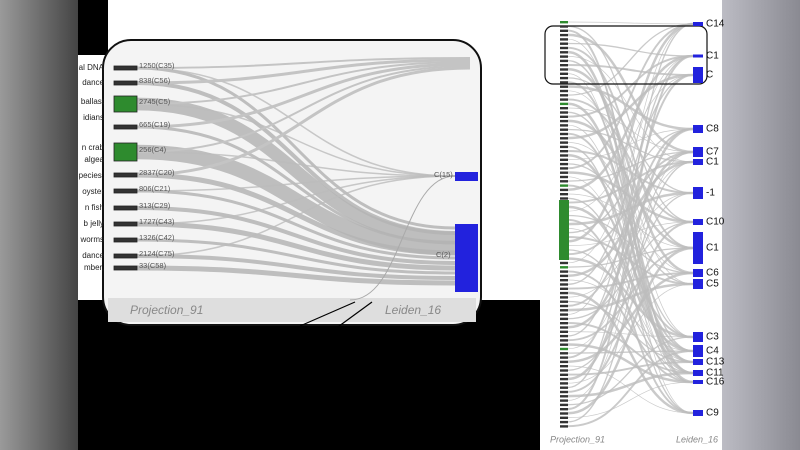 This screenshot has height=450, width=800. What do you see at coordinates (443, 254) in the screenshot?
I see `target-label: C(2)` at bounding box center [443, 254].